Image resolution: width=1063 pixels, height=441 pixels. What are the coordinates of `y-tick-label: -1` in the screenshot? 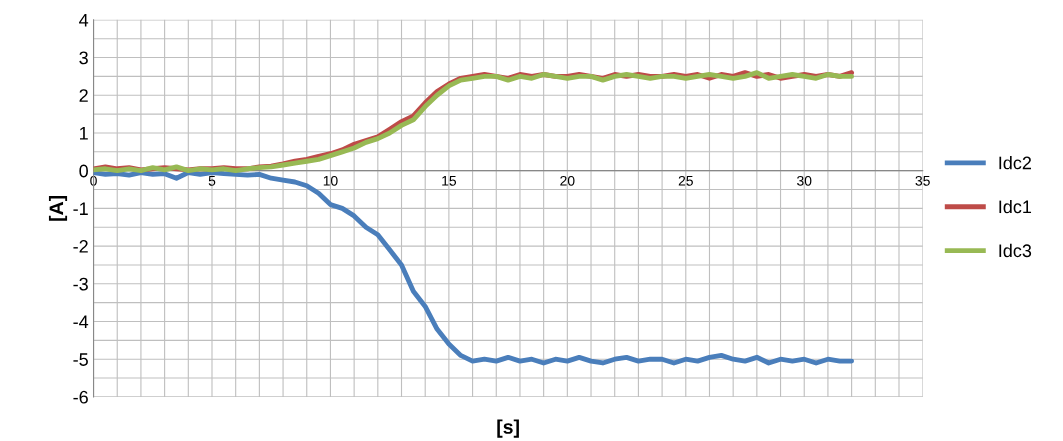 It's located at (80, 208).